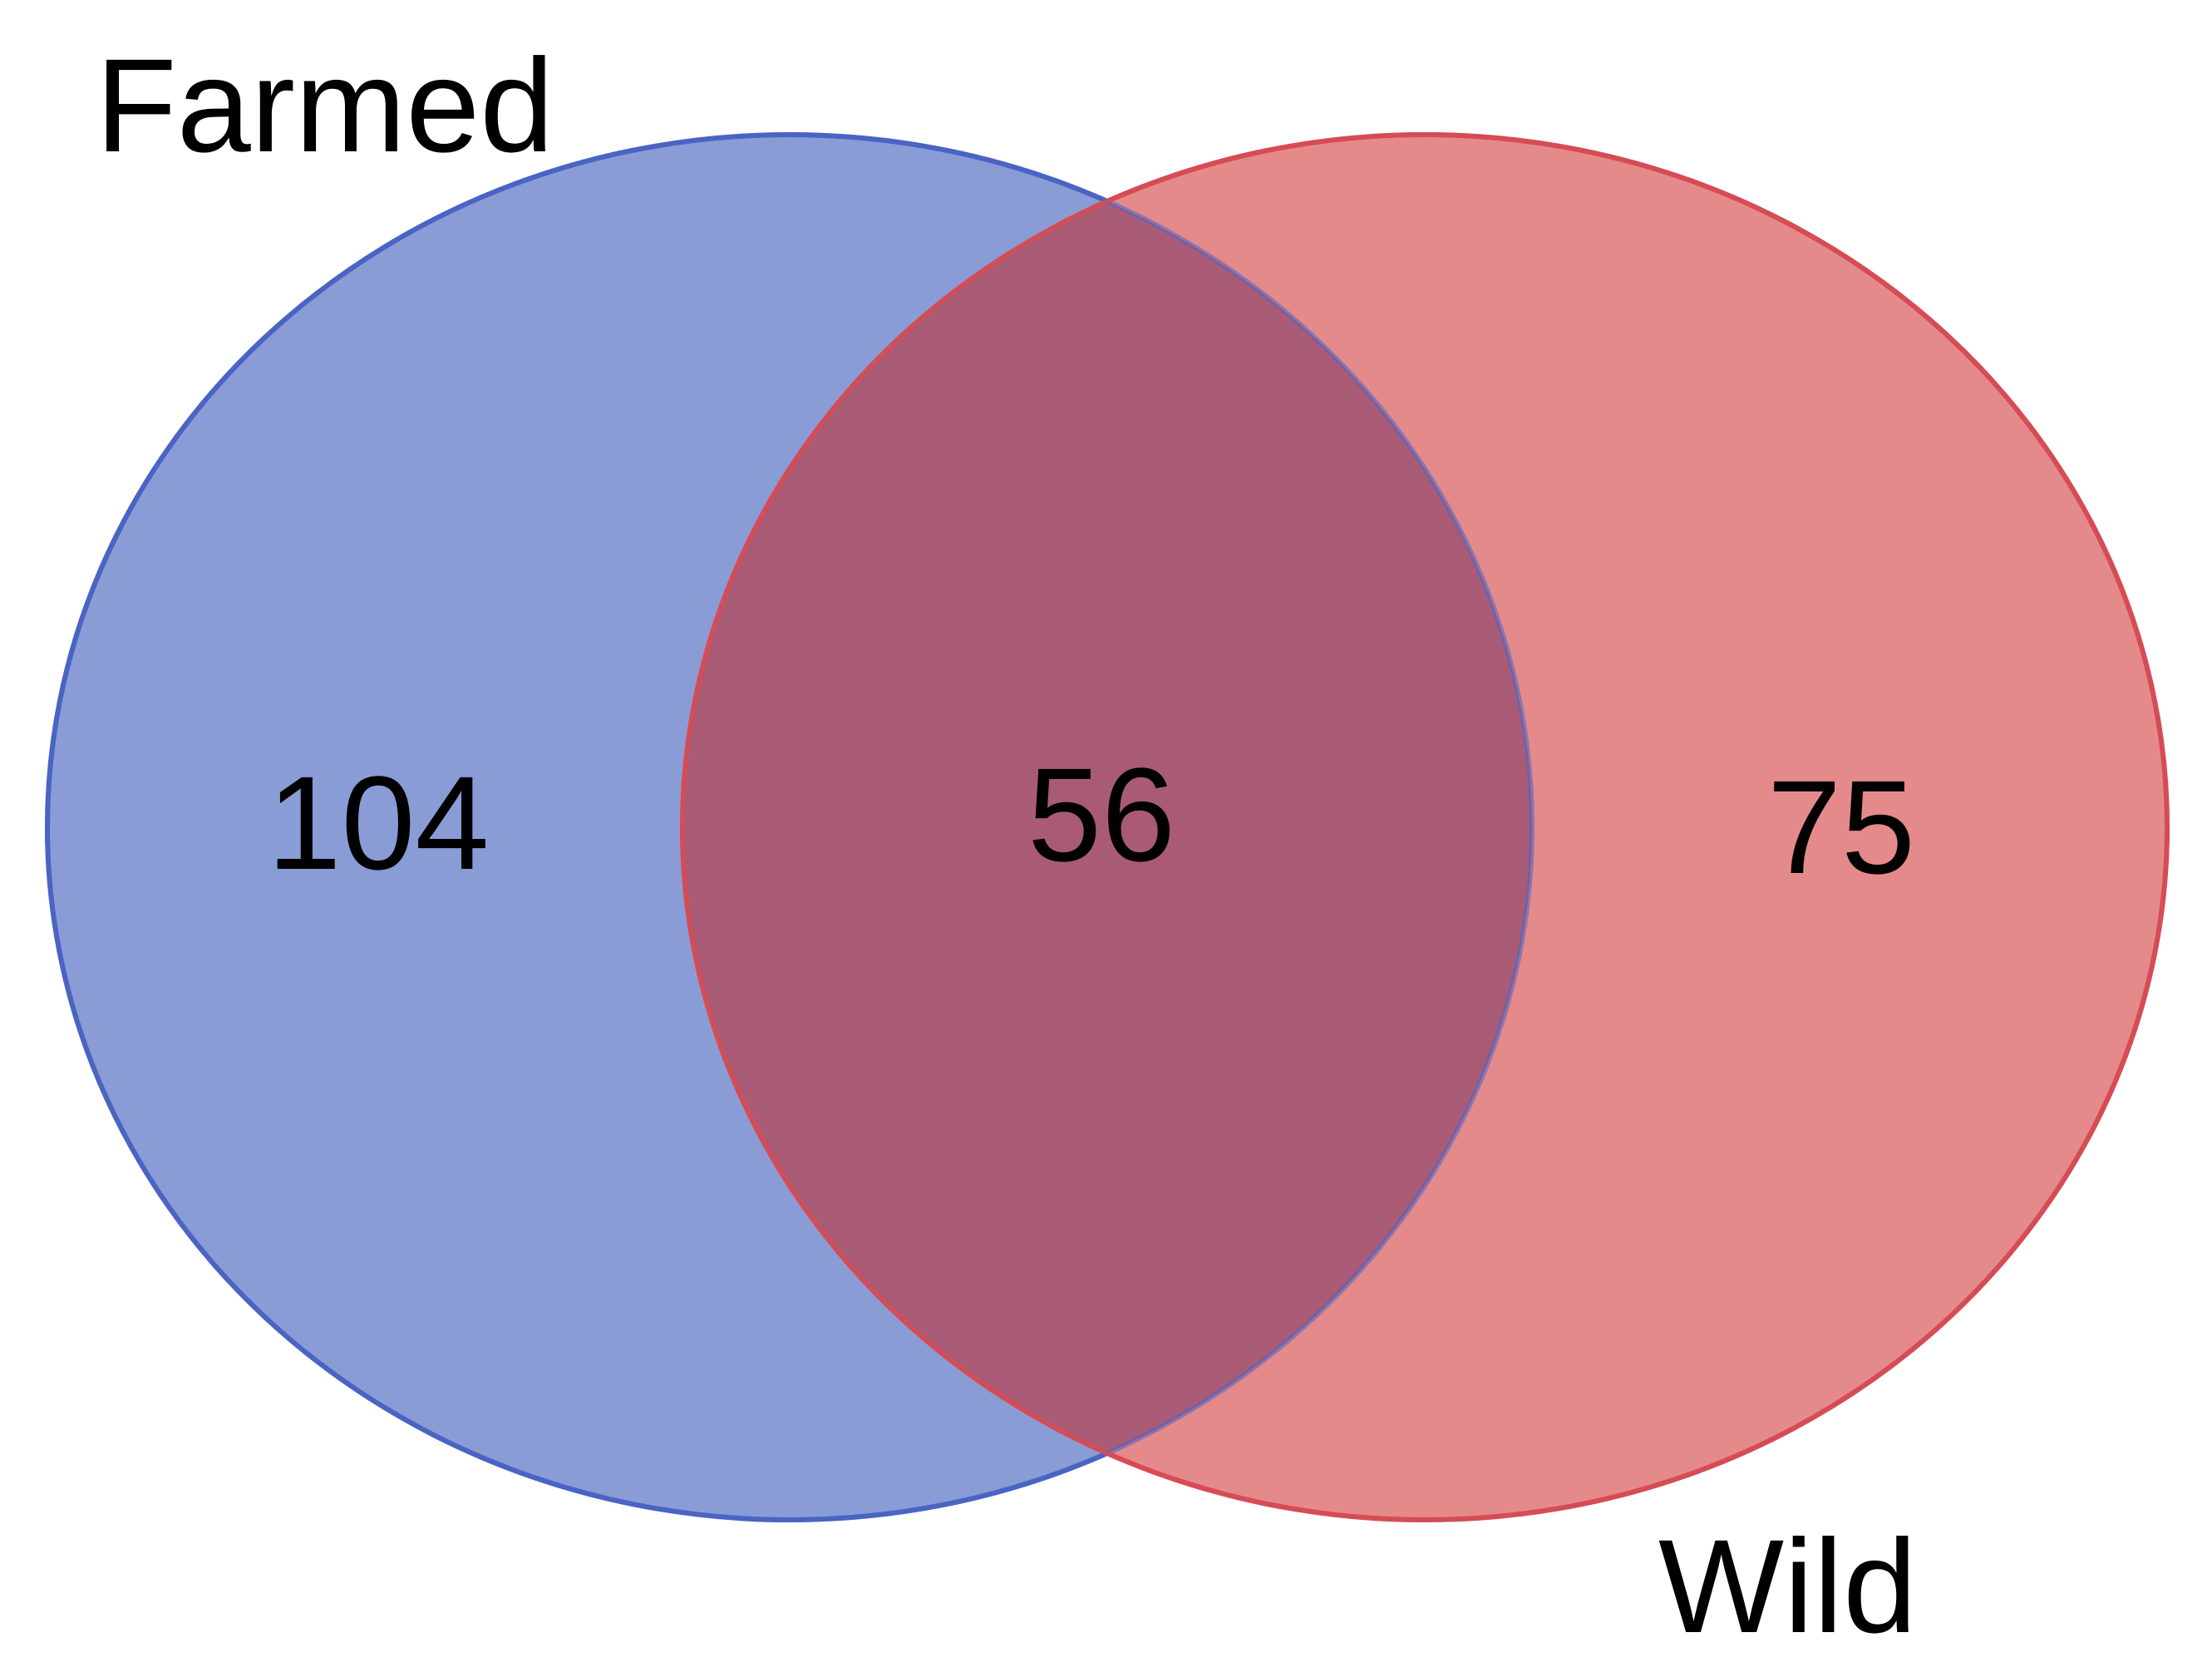  Describe the element at coordinates (325, 105) in the screenshot. I see `farmed-set-label: Farmed` at that location.